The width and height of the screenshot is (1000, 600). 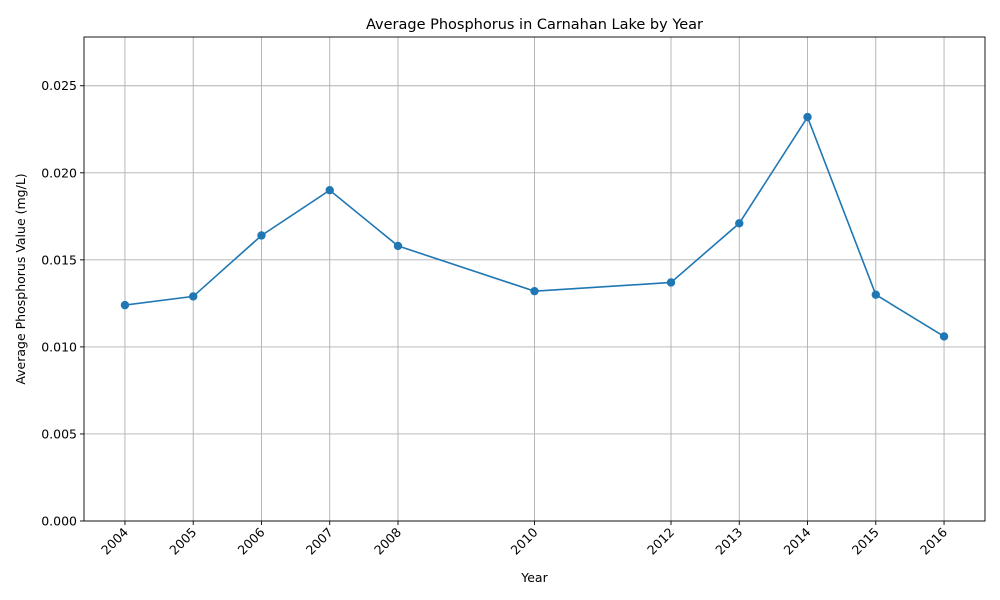 I want to click on y-tick-label: 0.000, so click(x=59, y=521).